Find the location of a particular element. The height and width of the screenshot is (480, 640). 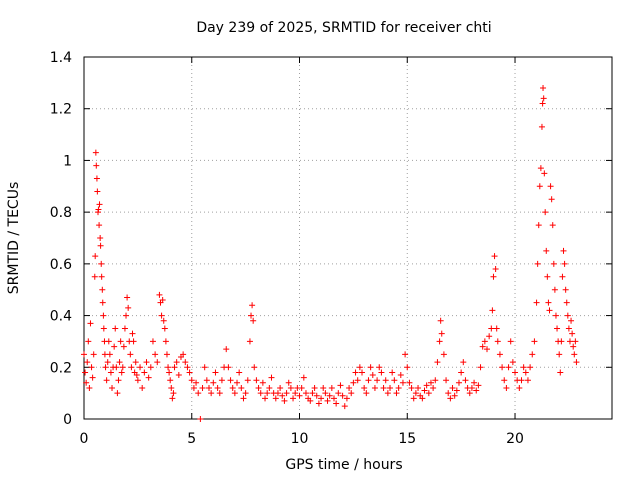

x-axis-label: GPS time / hours is located at coordinates (343, 465).